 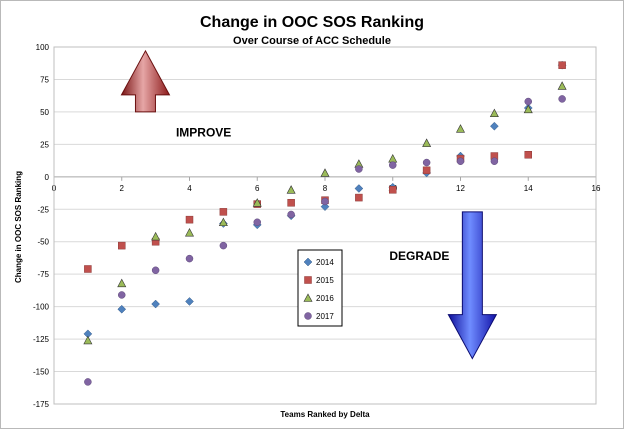 I want to click on y-tick-label: -100, so click(x=41, y=307).